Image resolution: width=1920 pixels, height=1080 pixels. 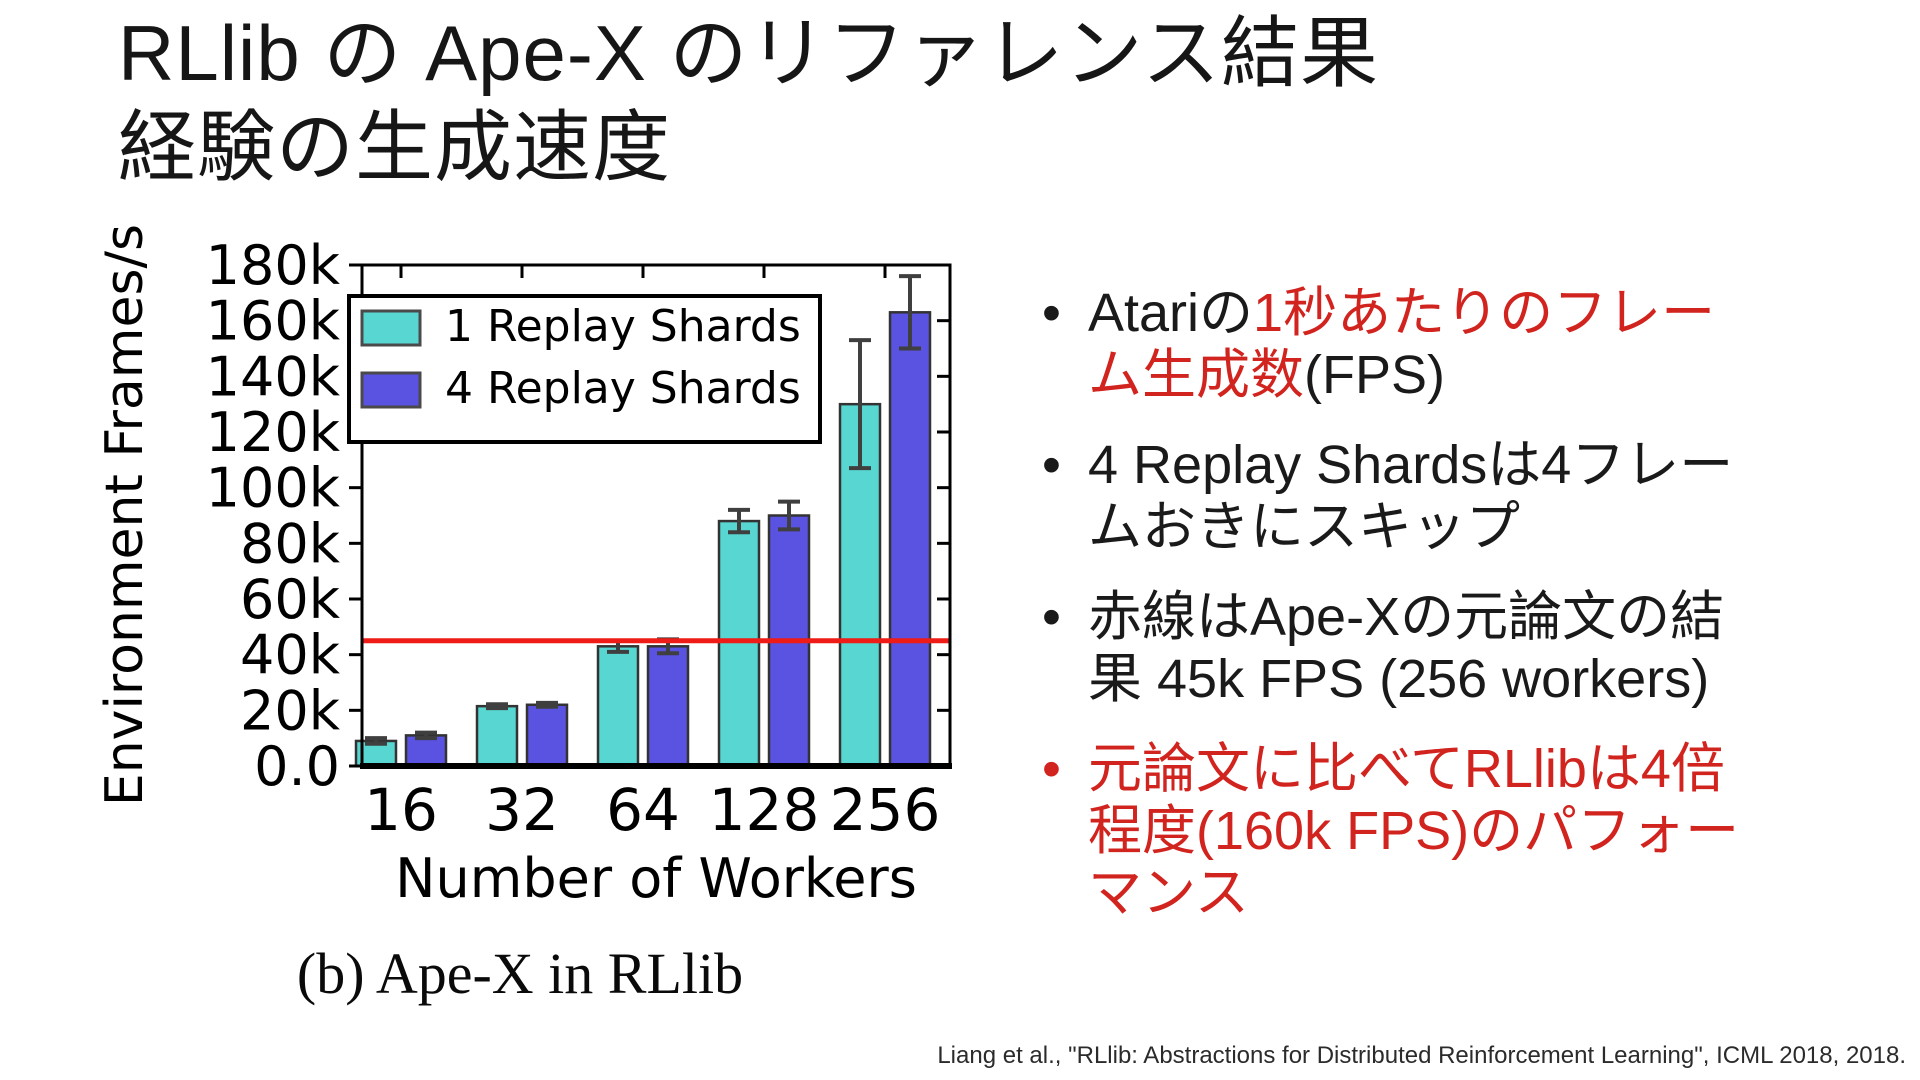 I want to click on y-tick-label: 40k, so click(x=290, y=655).